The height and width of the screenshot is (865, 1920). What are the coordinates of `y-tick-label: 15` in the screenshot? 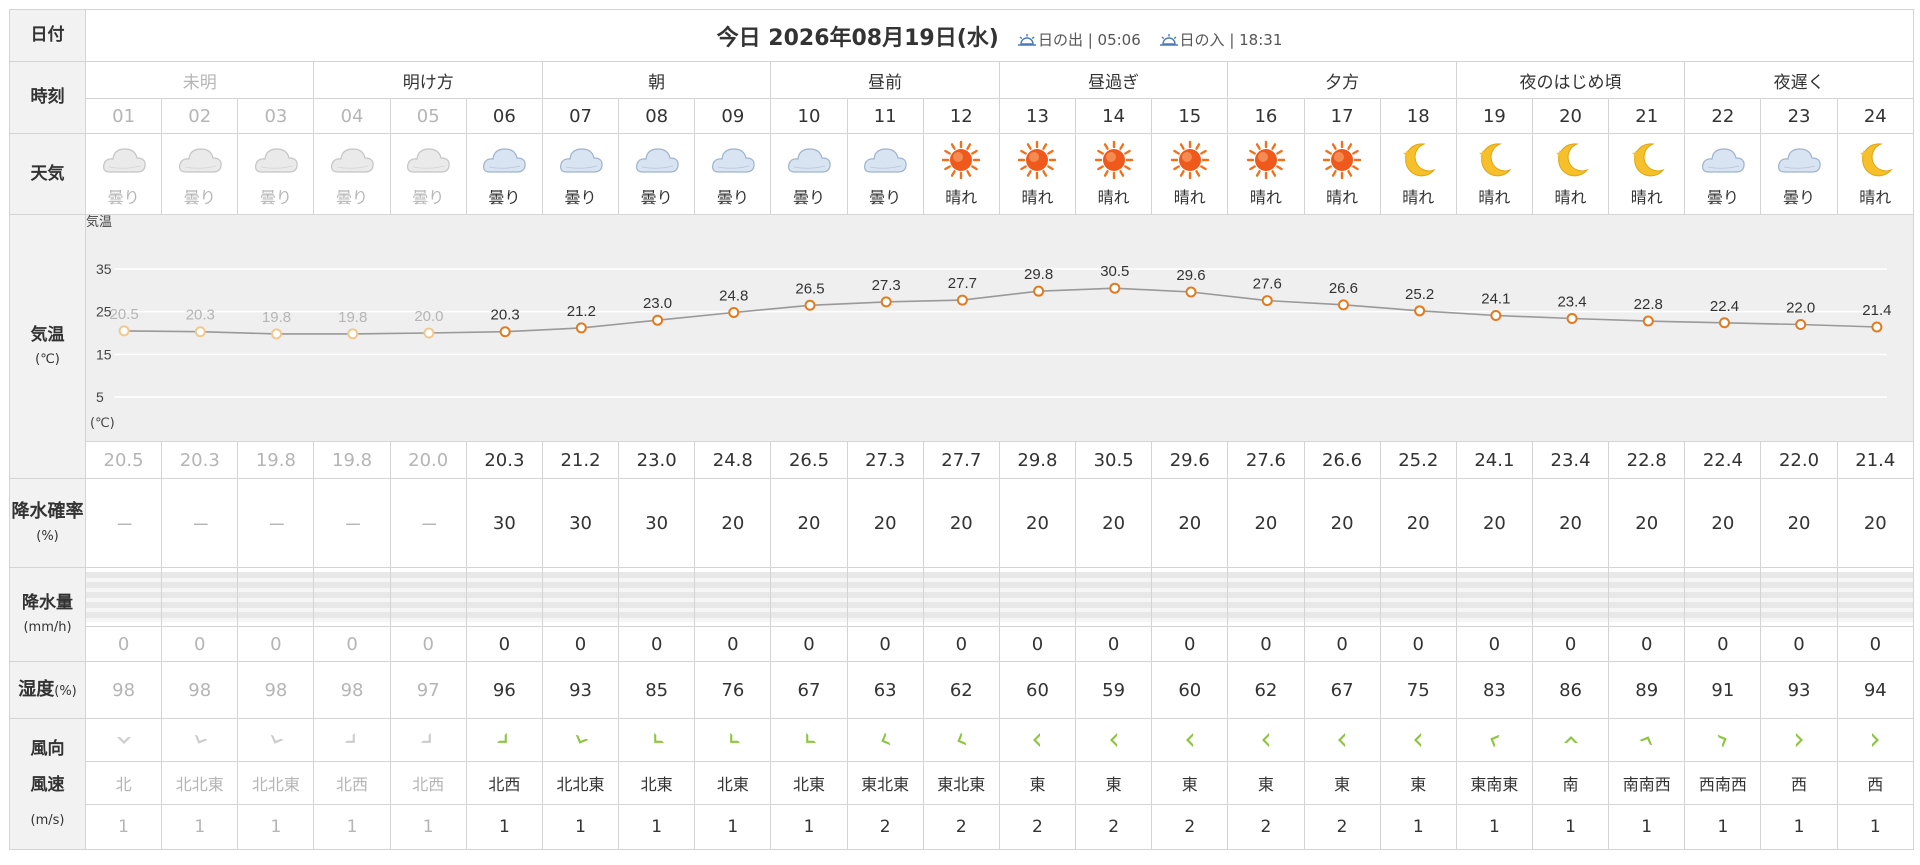 It's located at (104, 354).